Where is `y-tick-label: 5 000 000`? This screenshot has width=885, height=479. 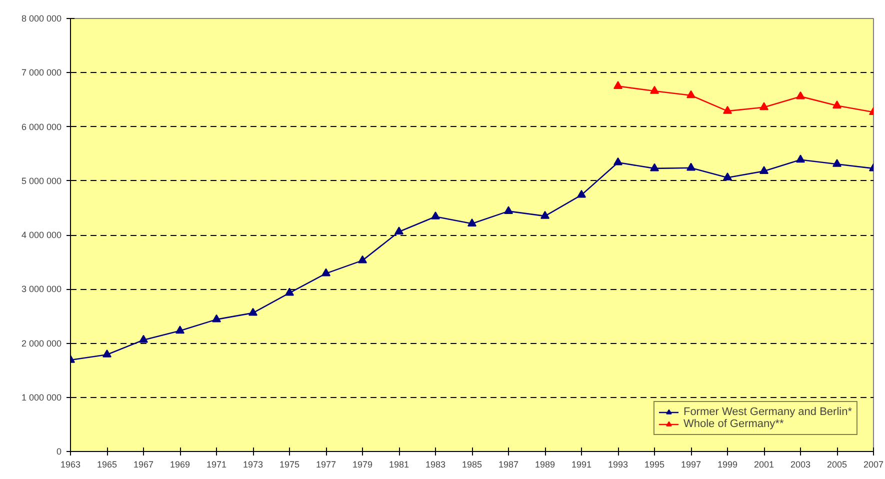 y-tick-label: 5 000 000 is located at coordinates (41, 181).